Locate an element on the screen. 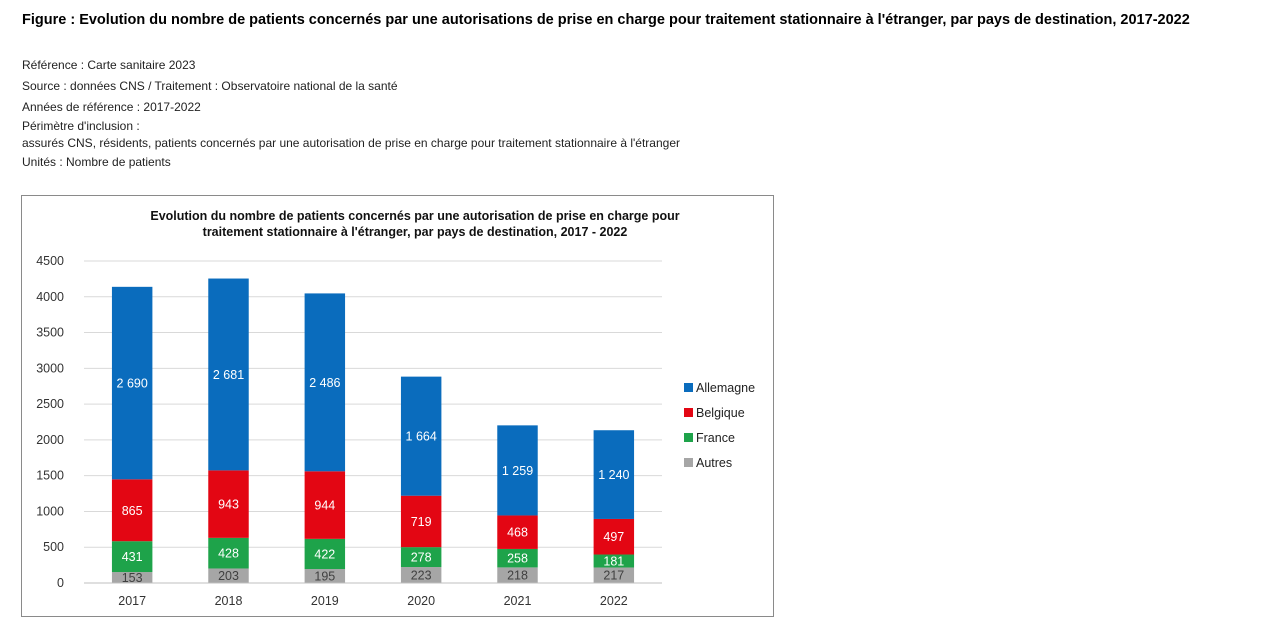  legend-swatch-allemagne is located at coordinates (688, 387).